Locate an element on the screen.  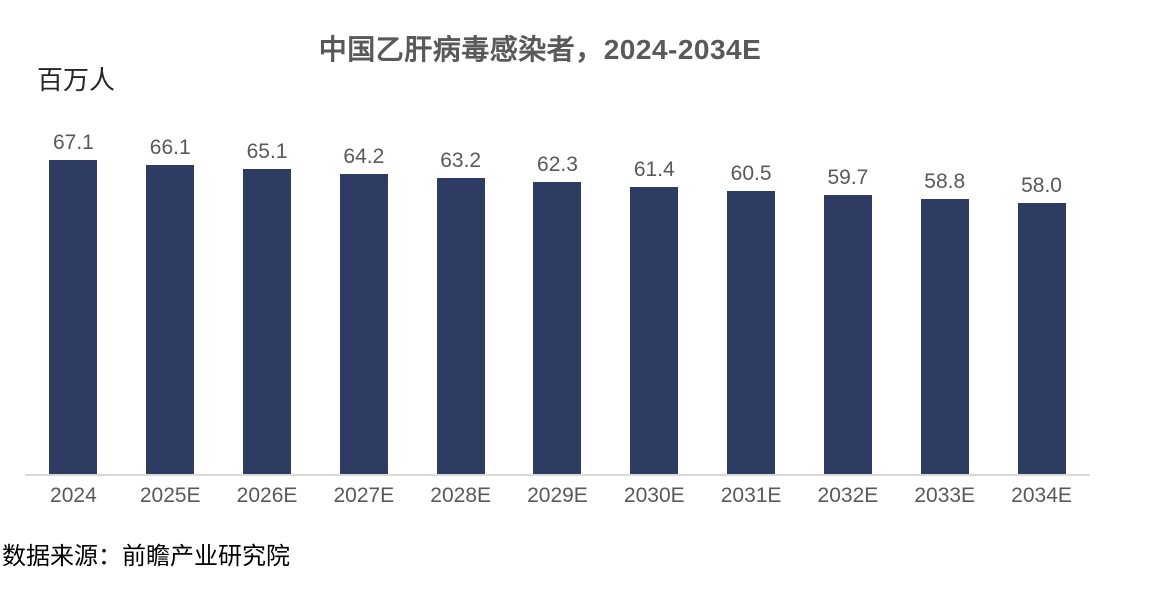
bar-column: 58.0 is located at coordinates (1041, 294).